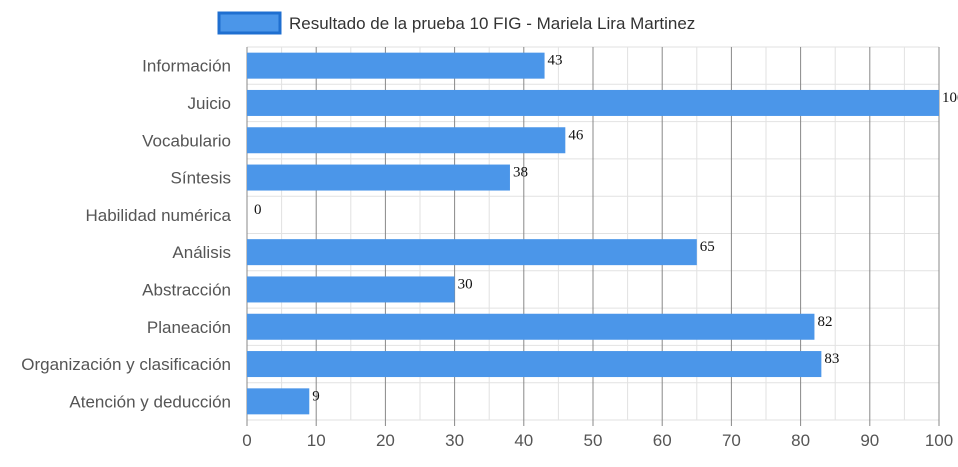 This screenshot has width=958, height=467. What do you see at coordinates (950, 98) in the screenshot?
I see `value-label: 100` at bounding box center [950, 98].